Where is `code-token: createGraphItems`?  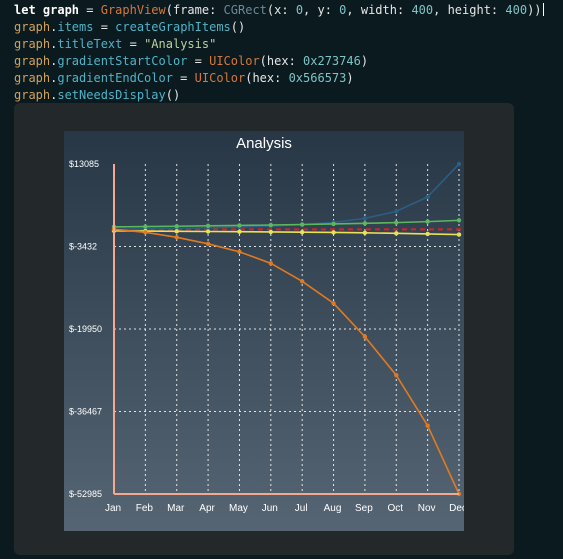
code-token: createGraphItems is located at coordinates (173, 27).